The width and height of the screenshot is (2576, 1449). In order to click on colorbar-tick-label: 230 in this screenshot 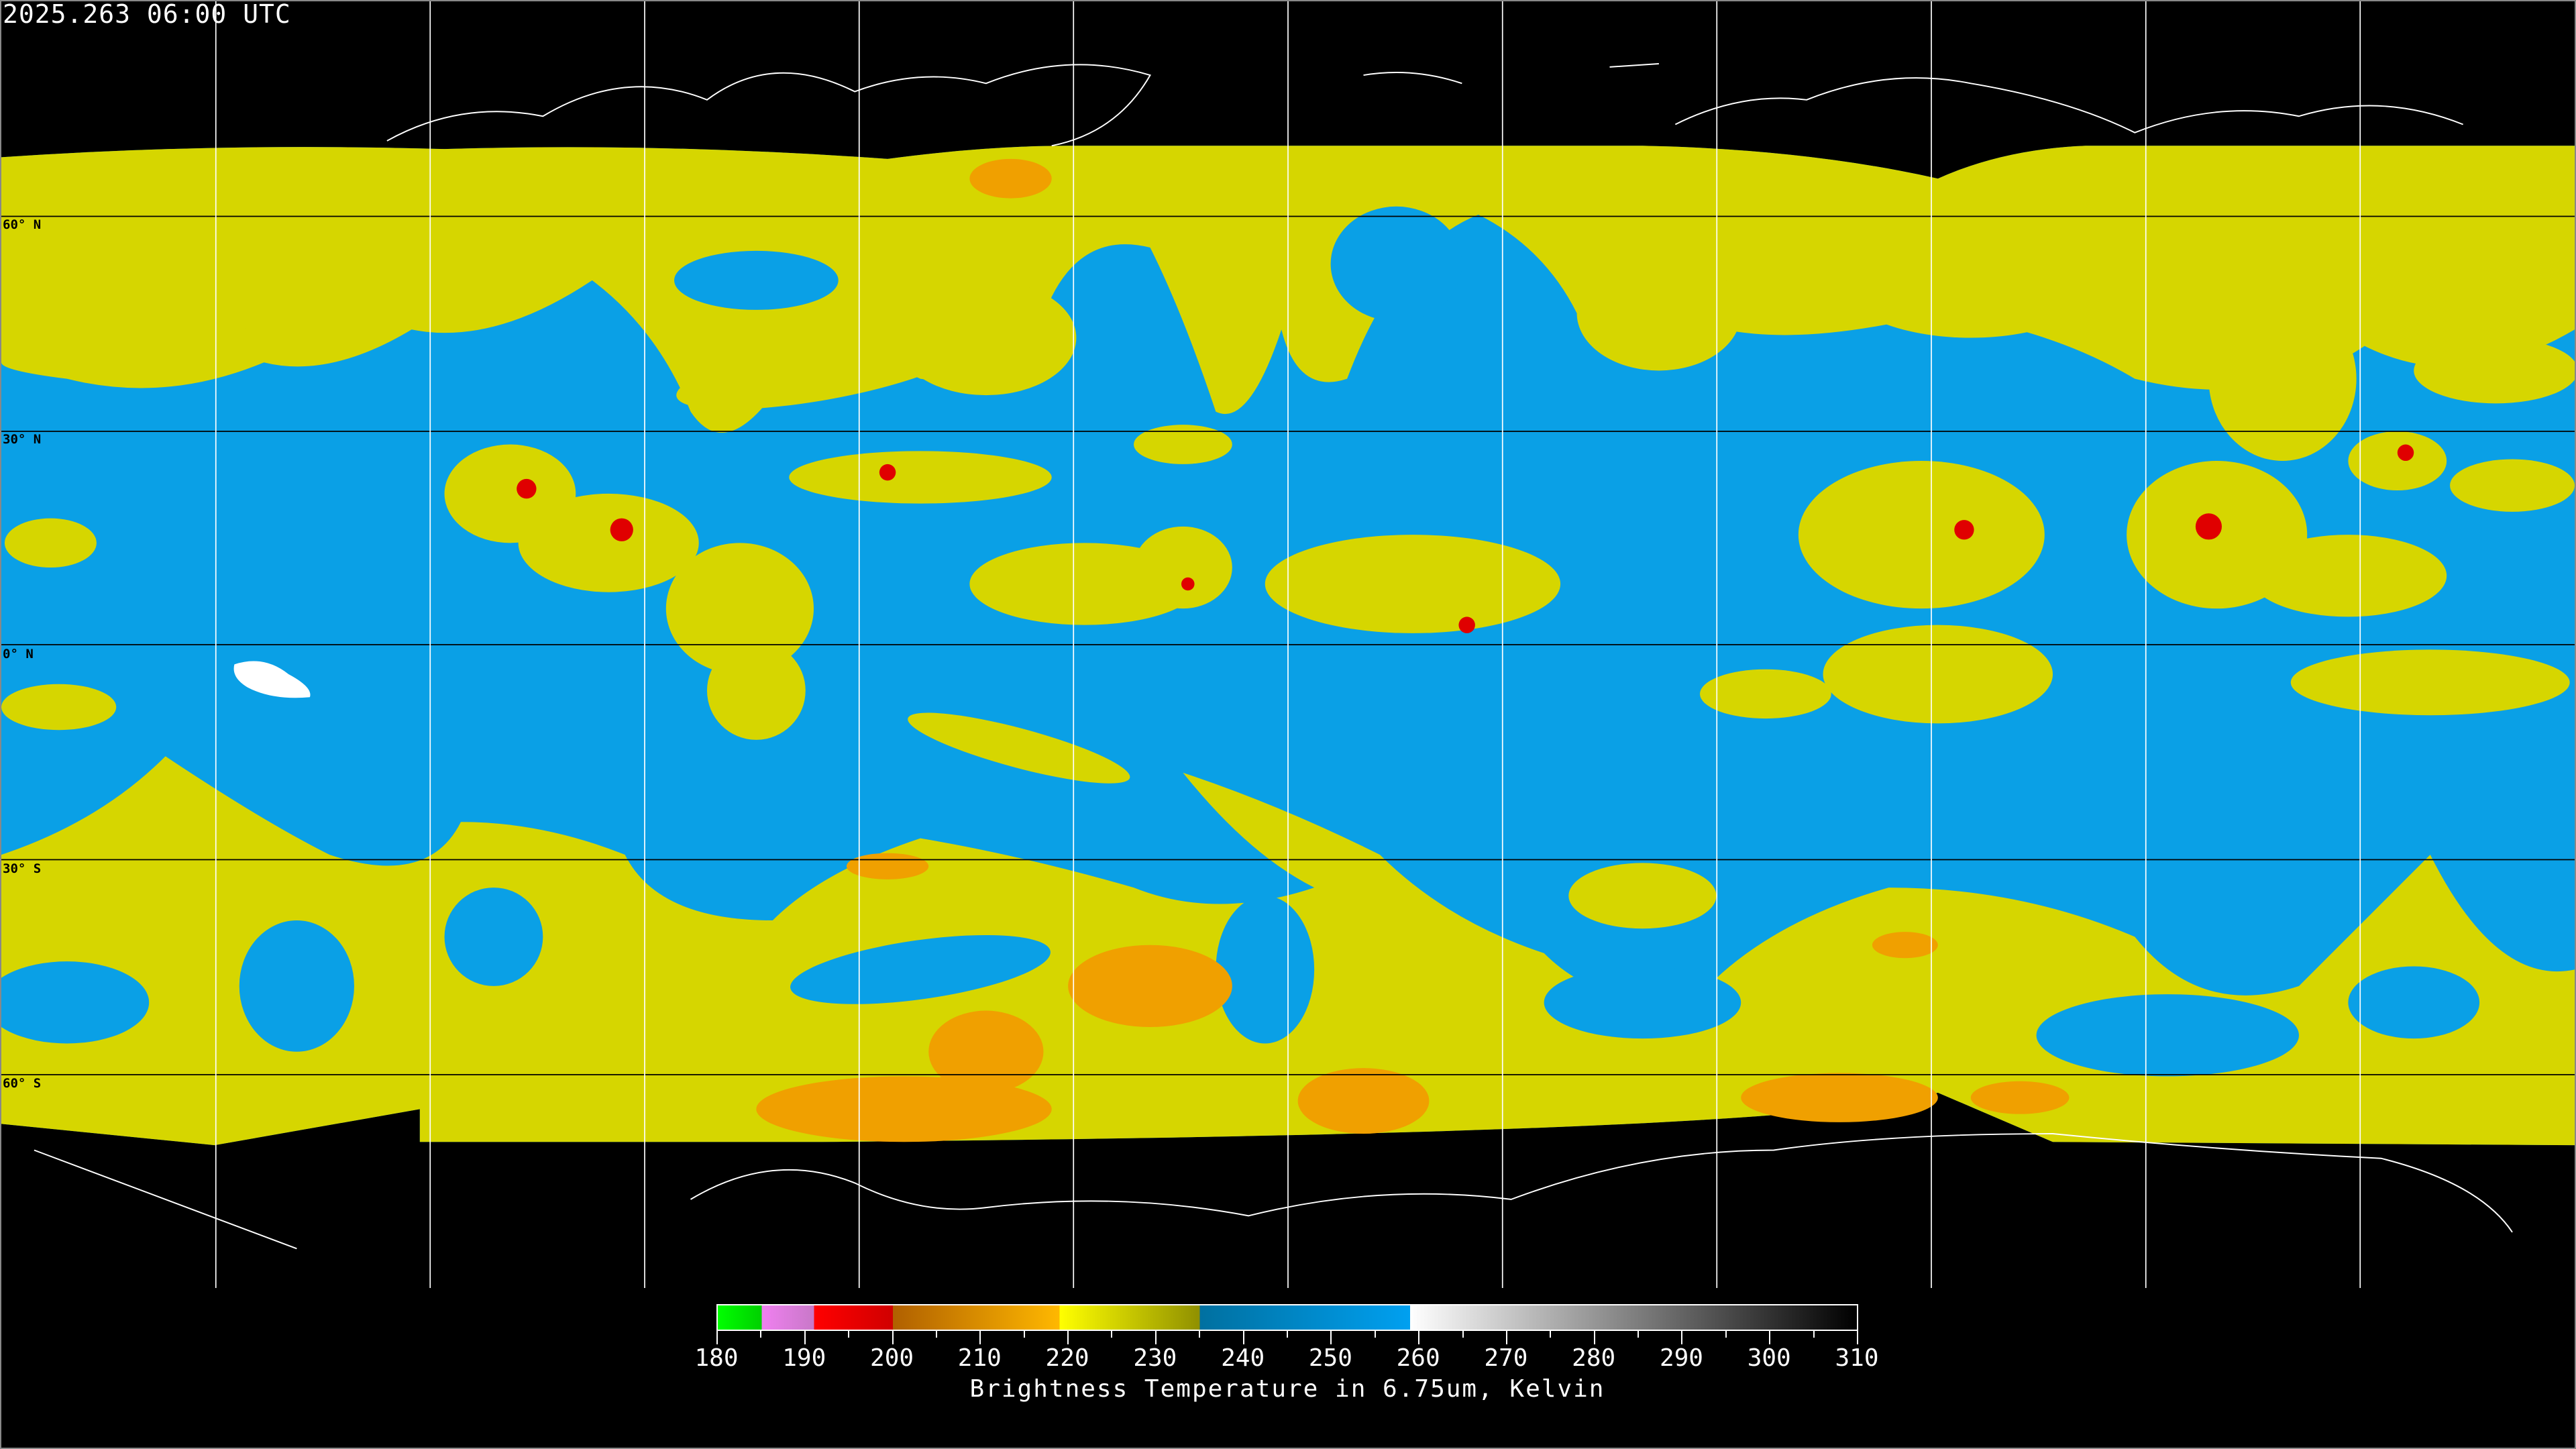, I will do `click(1155, 1358)`.